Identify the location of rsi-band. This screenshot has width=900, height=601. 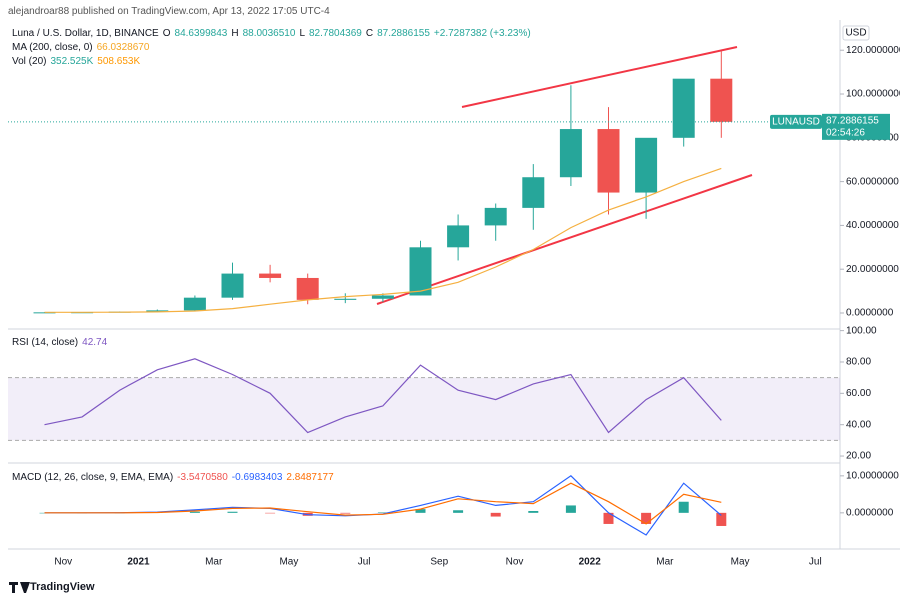
(424, 409).